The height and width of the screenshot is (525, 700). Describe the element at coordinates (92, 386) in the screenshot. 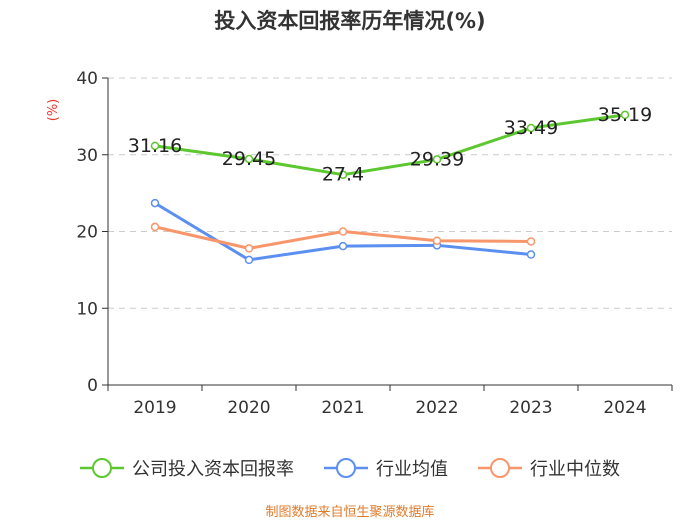

I see `y-tick-label: 0` at that location.